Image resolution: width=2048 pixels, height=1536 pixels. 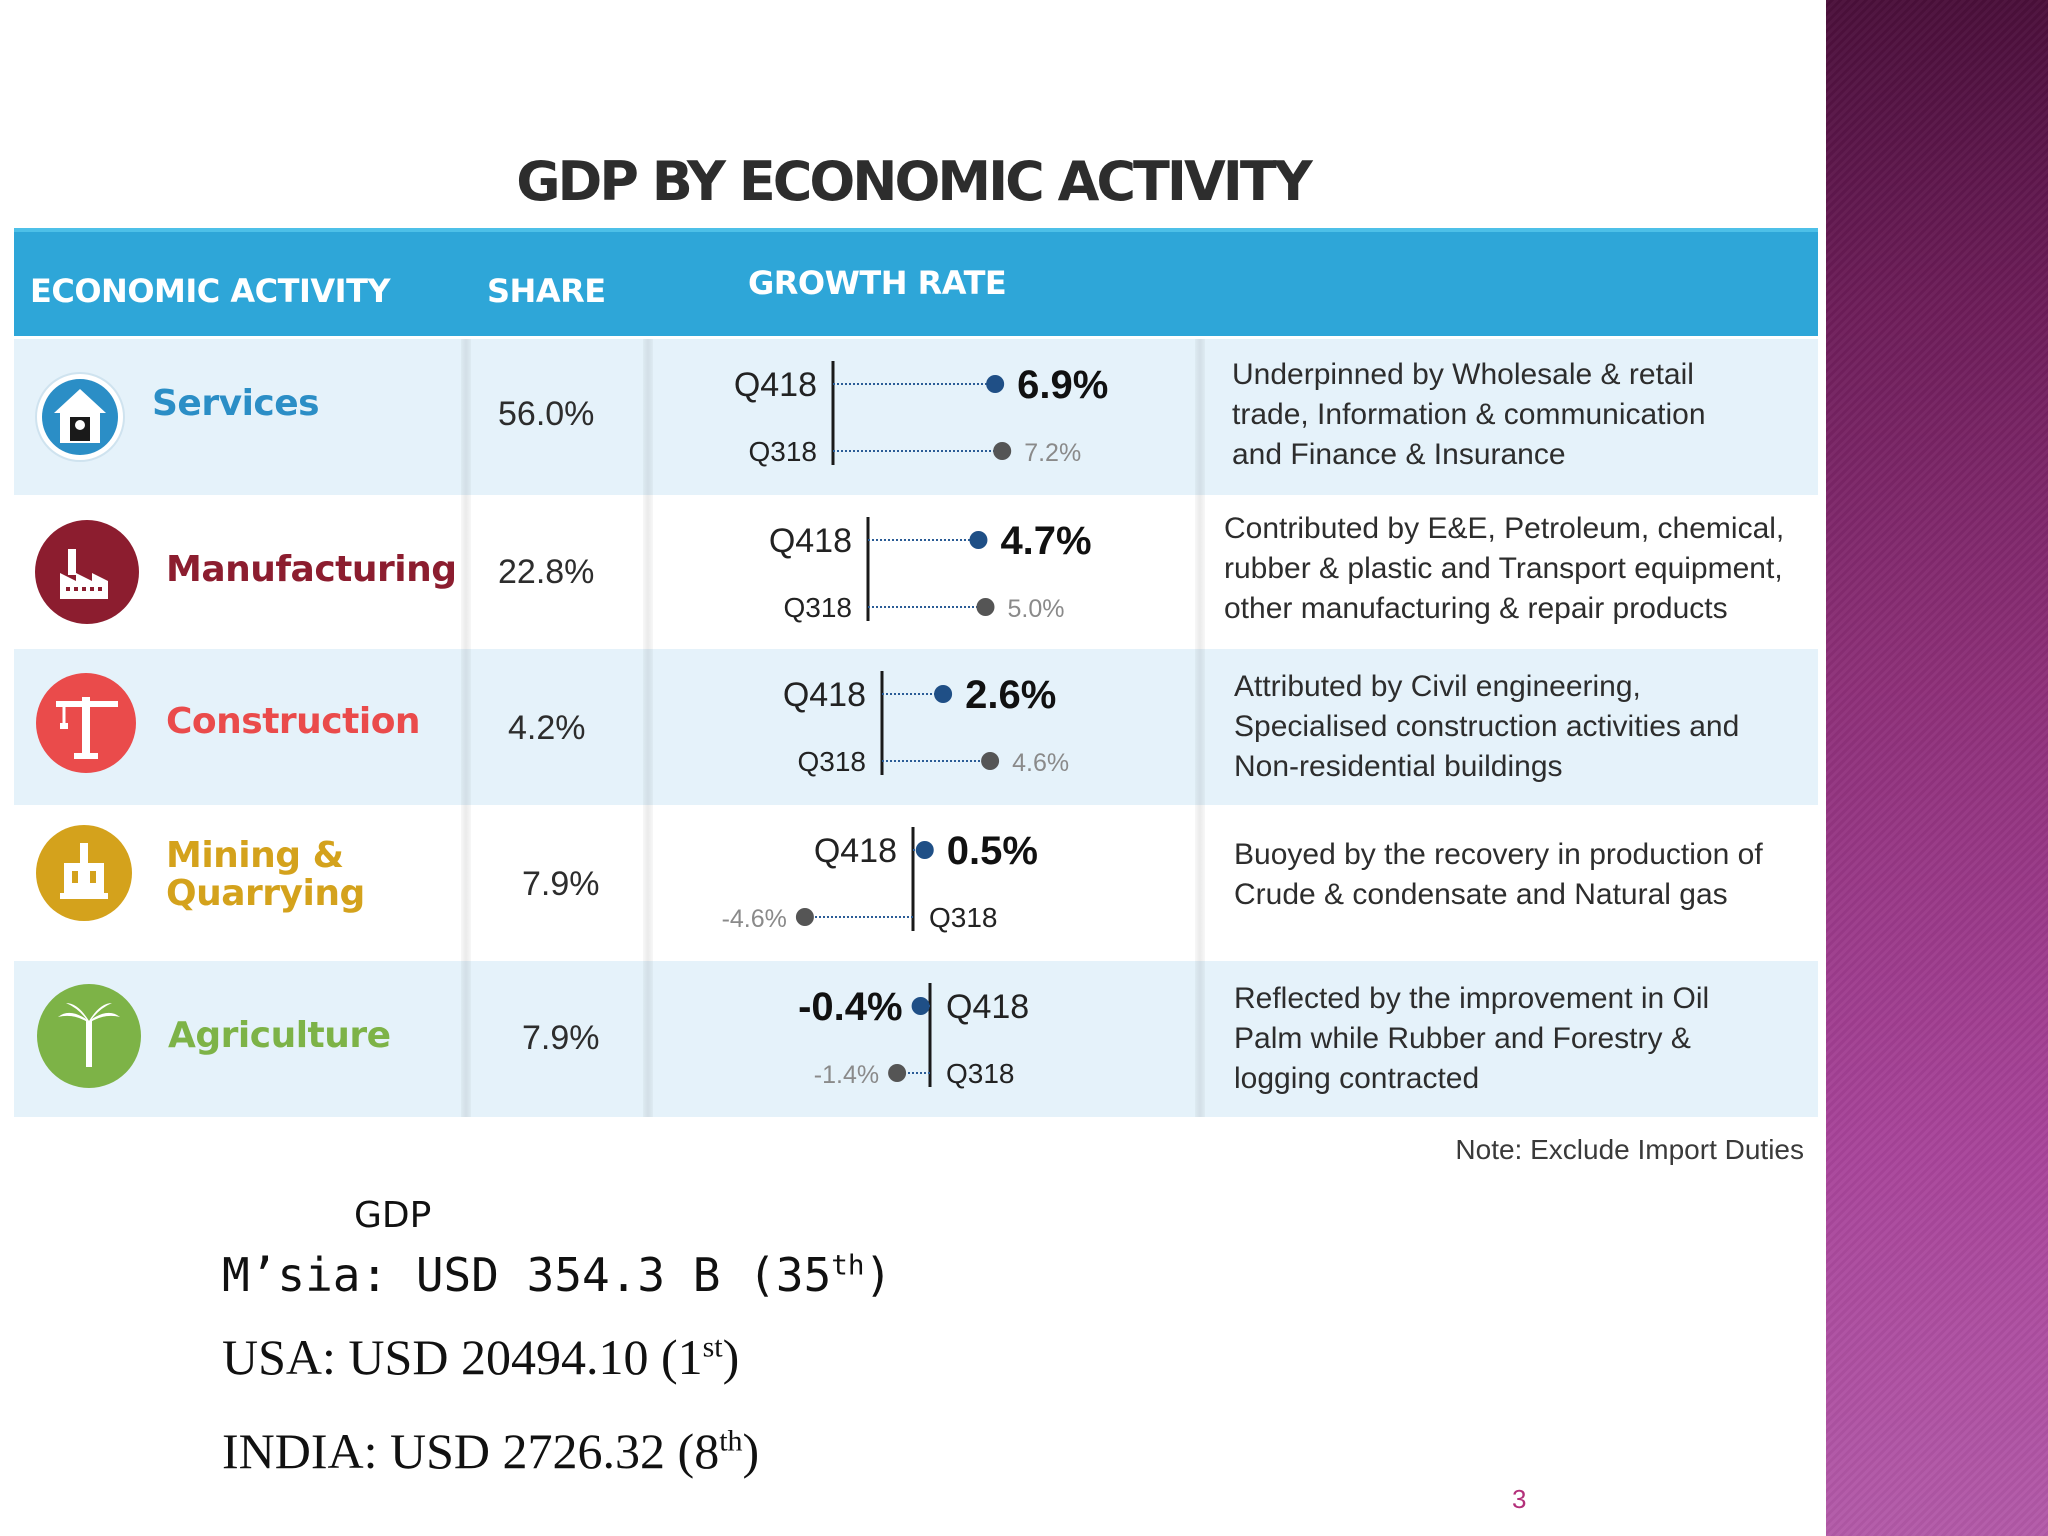 I want to click on header-share: SHARE, so click(x=546, y=291).